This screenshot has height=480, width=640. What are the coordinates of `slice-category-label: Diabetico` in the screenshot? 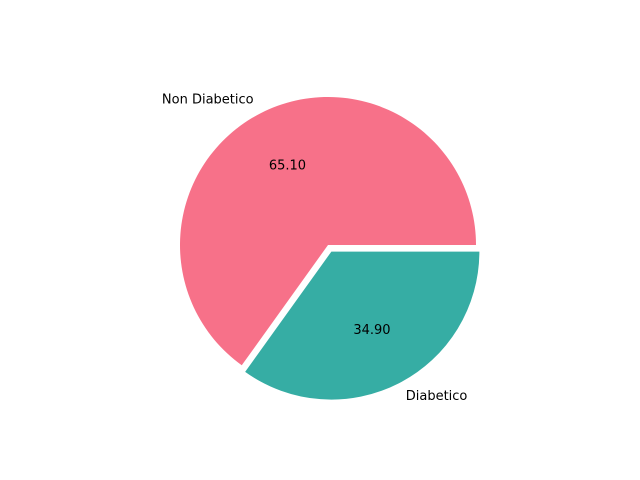 It's located at (437, 396).